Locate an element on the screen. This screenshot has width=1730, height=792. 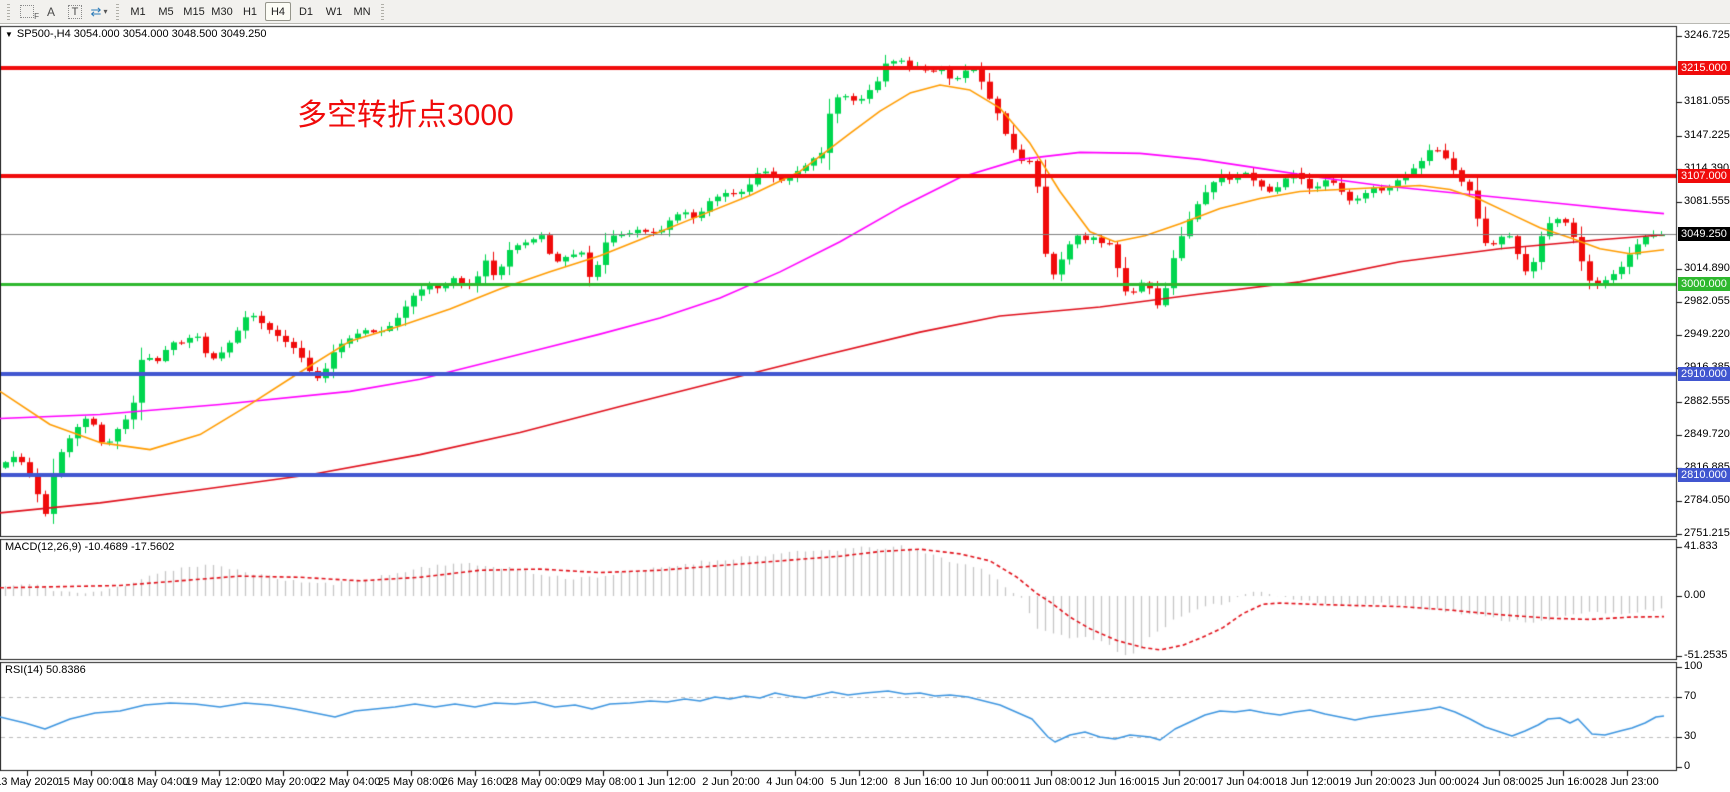
date-axis-label: 5 Jun 12:00 is located at coordinates (859, 782).